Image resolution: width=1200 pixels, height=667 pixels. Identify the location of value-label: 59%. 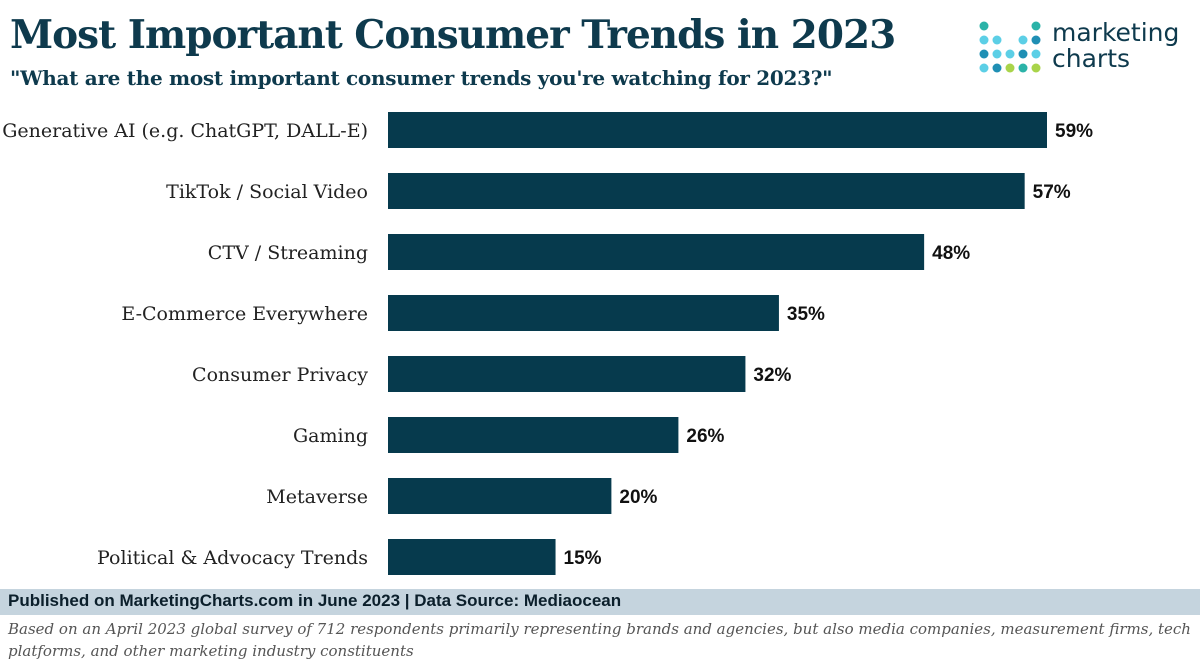
(1074, 131).